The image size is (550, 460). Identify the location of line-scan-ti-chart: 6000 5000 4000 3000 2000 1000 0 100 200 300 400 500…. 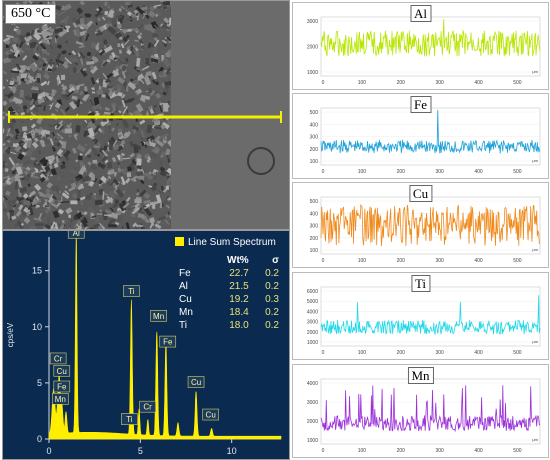
(424, 321).